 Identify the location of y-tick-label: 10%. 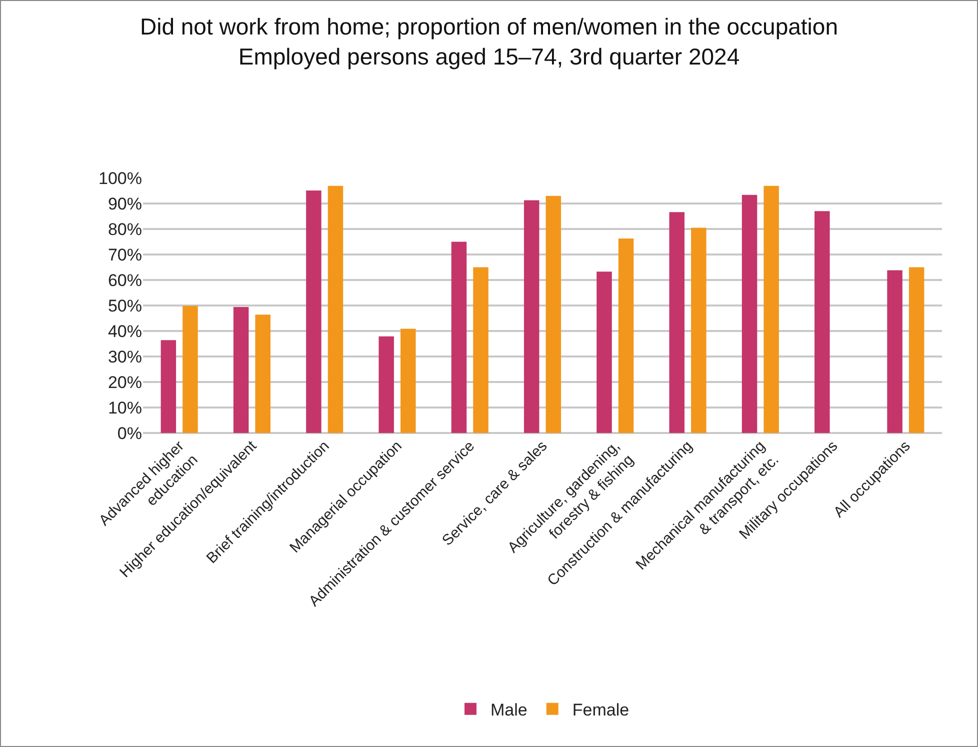
(125, 408).